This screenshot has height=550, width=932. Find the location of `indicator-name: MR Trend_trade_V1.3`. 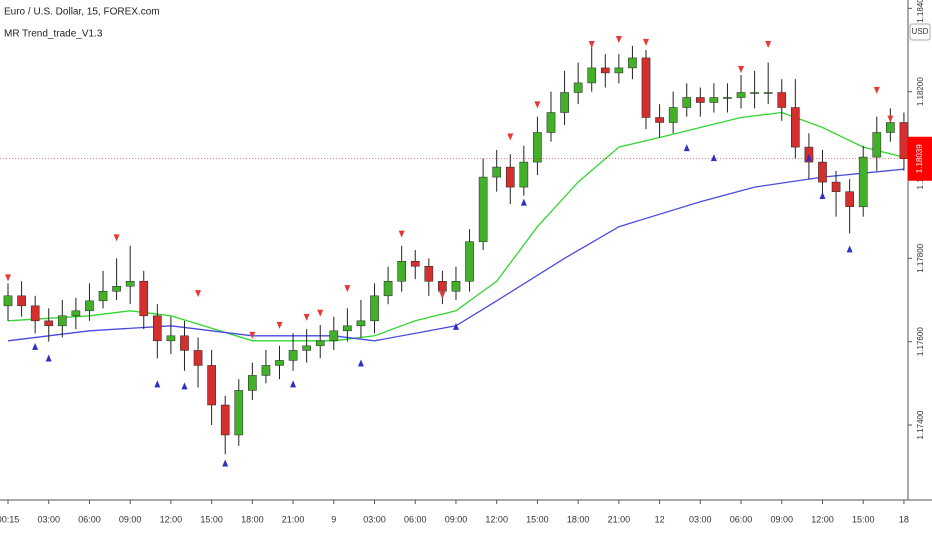

indicator-name: MR Trend_trade_V1.3 is located at coordinates (53, 34).